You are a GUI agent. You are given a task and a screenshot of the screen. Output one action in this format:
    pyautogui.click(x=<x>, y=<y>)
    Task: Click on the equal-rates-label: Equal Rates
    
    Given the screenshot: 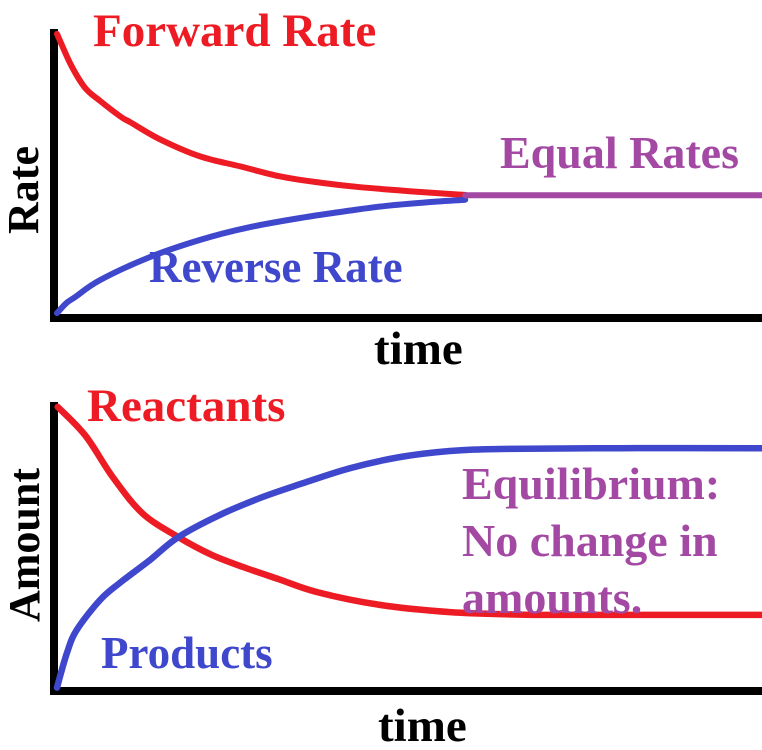 What is the action you would take?
    pyautogui.click(x=619, y=152)
    